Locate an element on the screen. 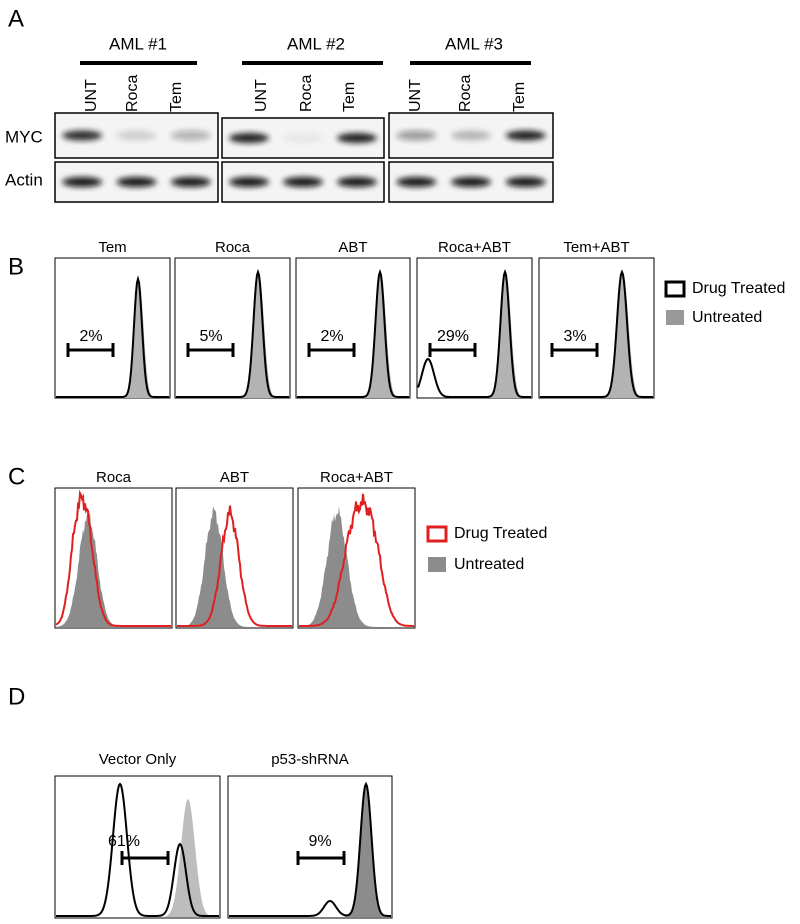 This screenshot has width=800, height=924. row-label: MYC is located at coordinates (24, 136).